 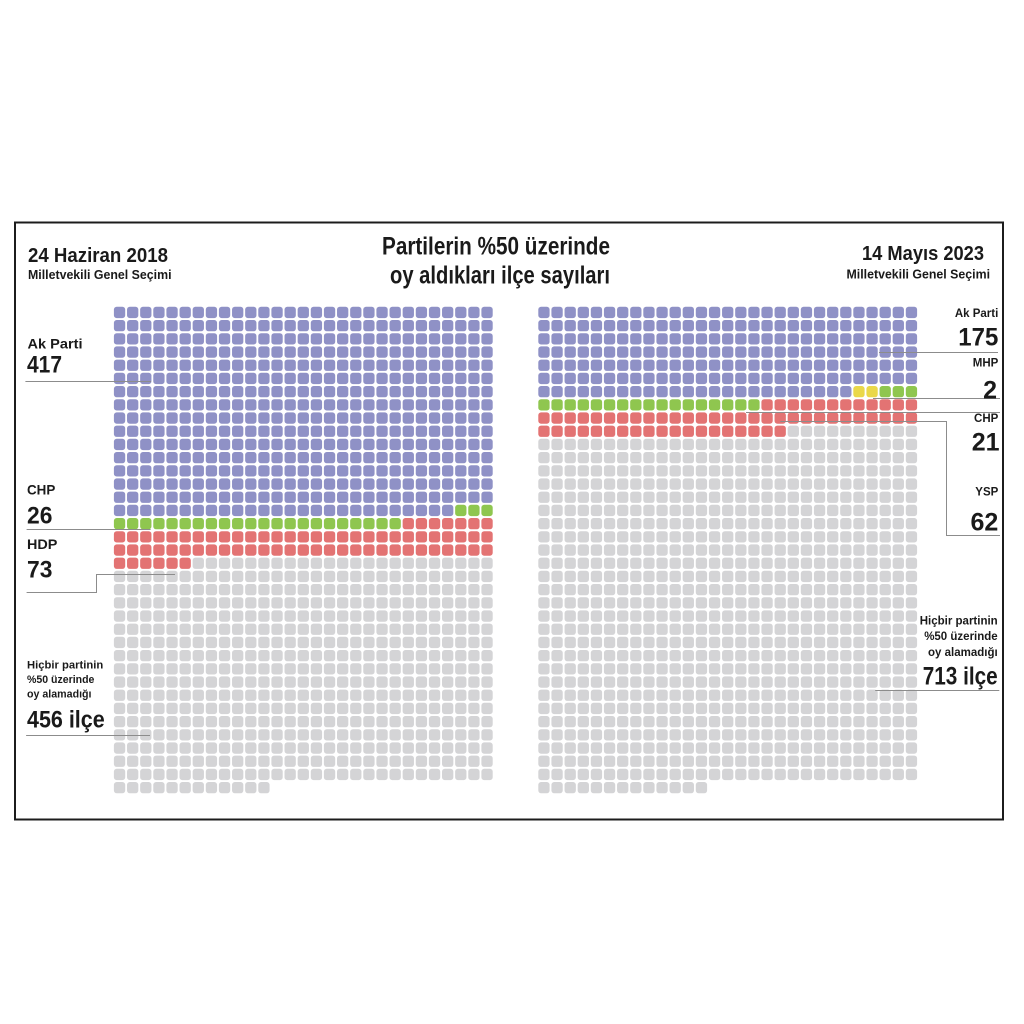 What do you see at coordinates (500, 276) in the screenshot?
I see `svg-text: oy aldıkları ilçe sayıları` at bounding box center [500, 276].